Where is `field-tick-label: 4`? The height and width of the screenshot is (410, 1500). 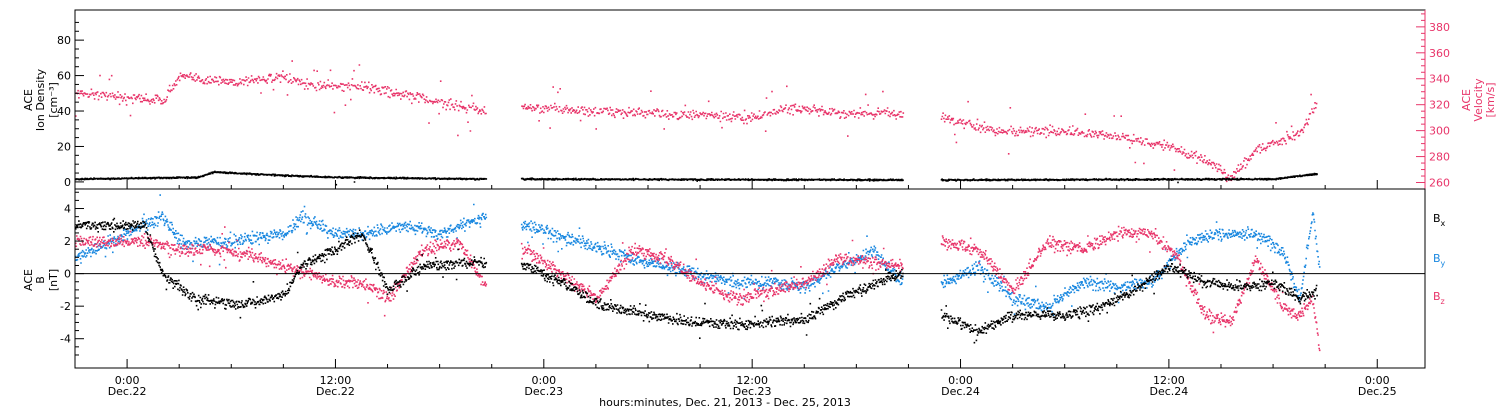 field-tick-label: 4 is located at coordinates (67, 209).